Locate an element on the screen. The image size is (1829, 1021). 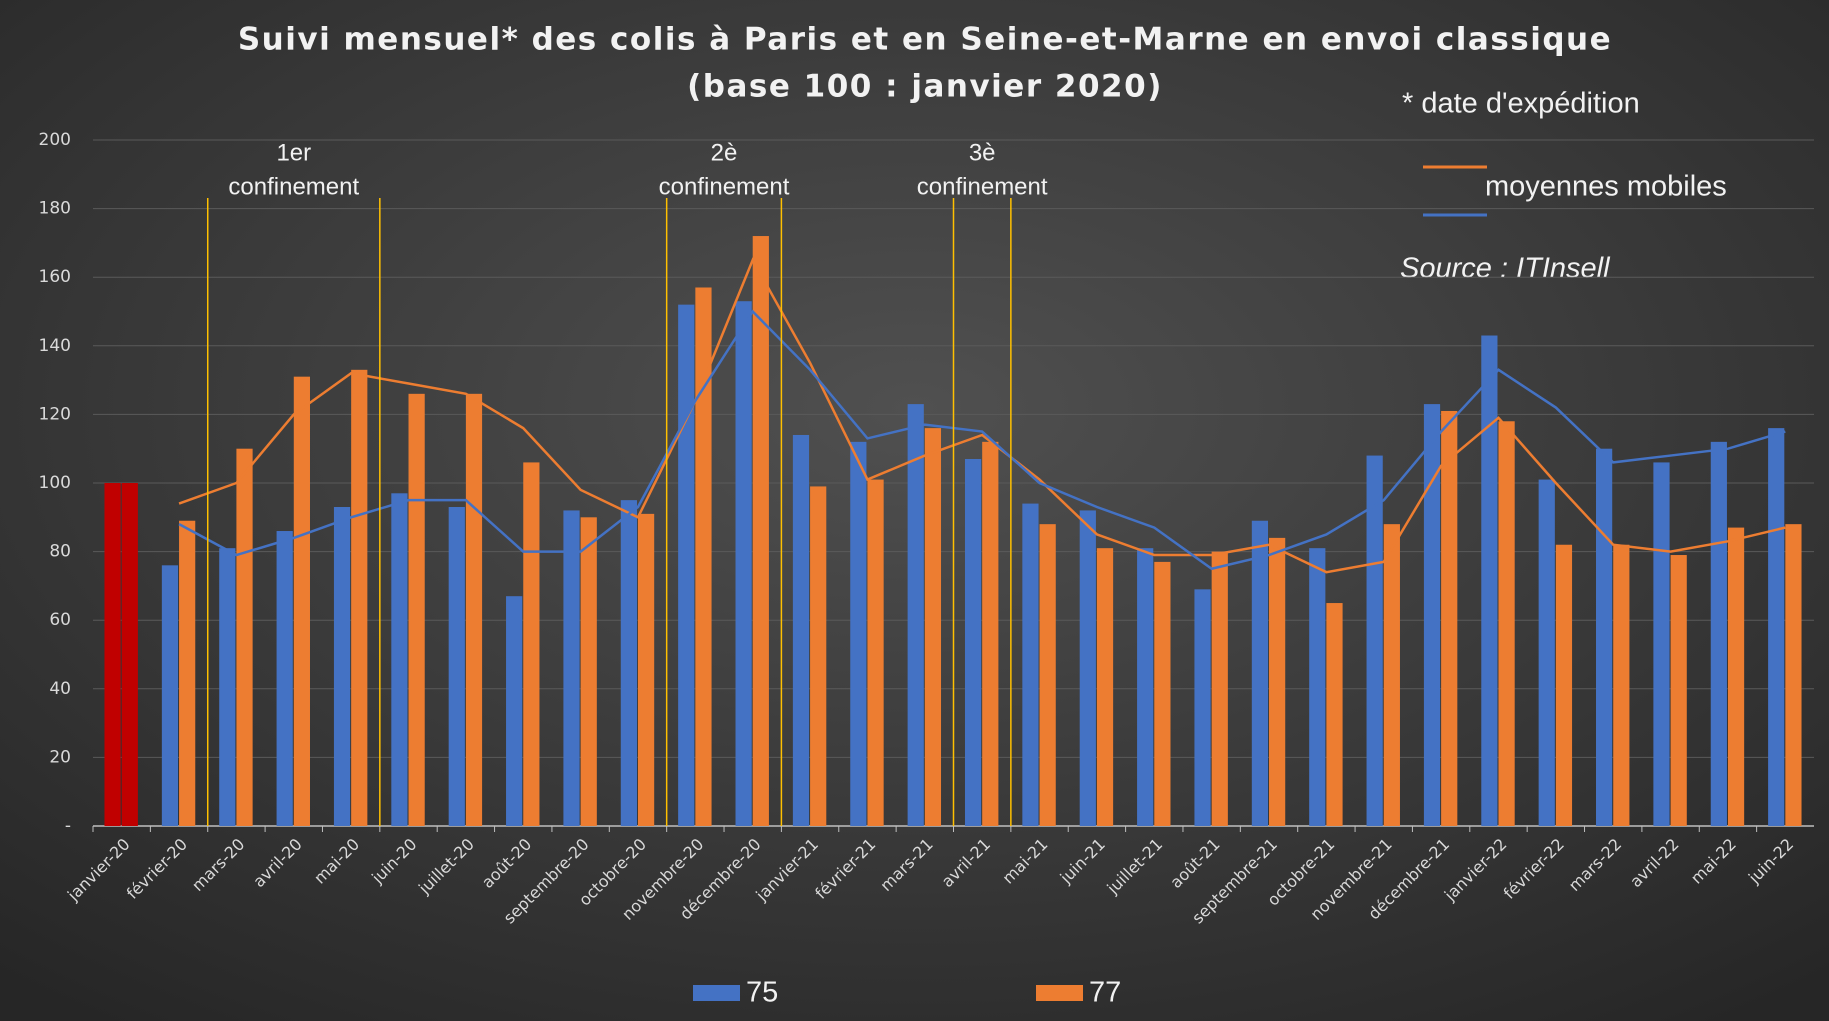
source: Source : ITInsell is located at coordinates (1505, 269).